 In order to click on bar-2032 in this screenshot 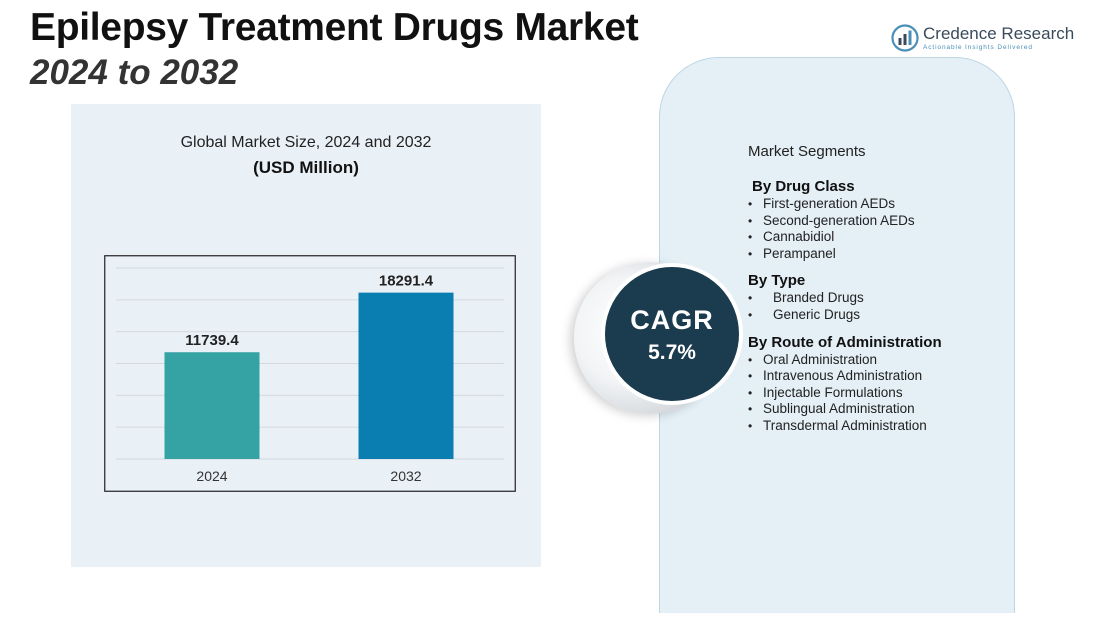, I will do `click(406, 375)`.